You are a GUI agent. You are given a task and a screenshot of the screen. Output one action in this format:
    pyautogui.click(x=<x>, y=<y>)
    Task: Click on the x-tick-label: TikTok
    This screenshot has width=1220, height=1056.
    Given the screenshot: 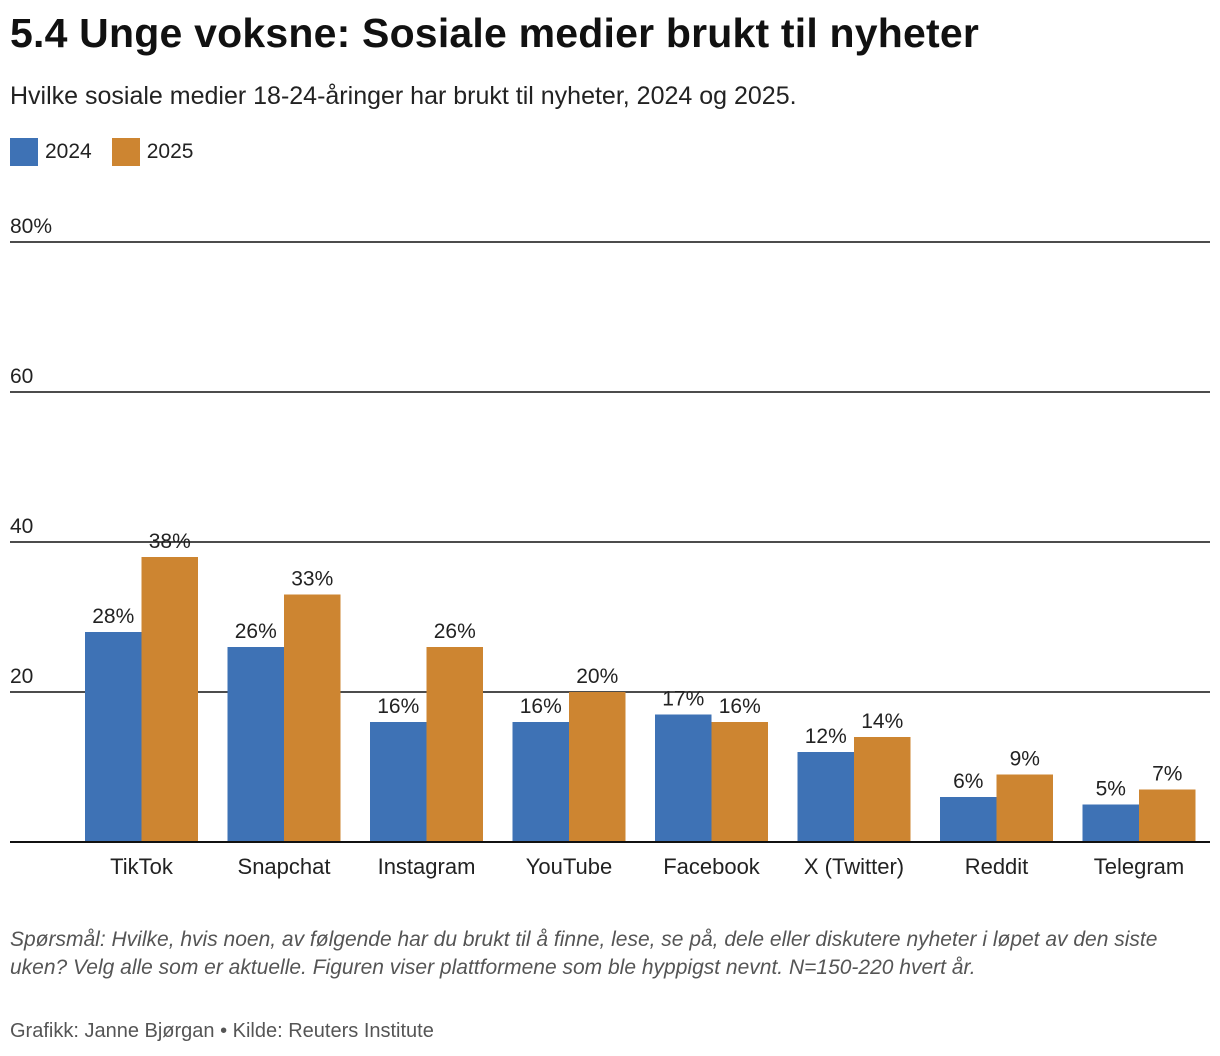 What is the action you would take?
    pyautogui.click(x=142, y=866)
    